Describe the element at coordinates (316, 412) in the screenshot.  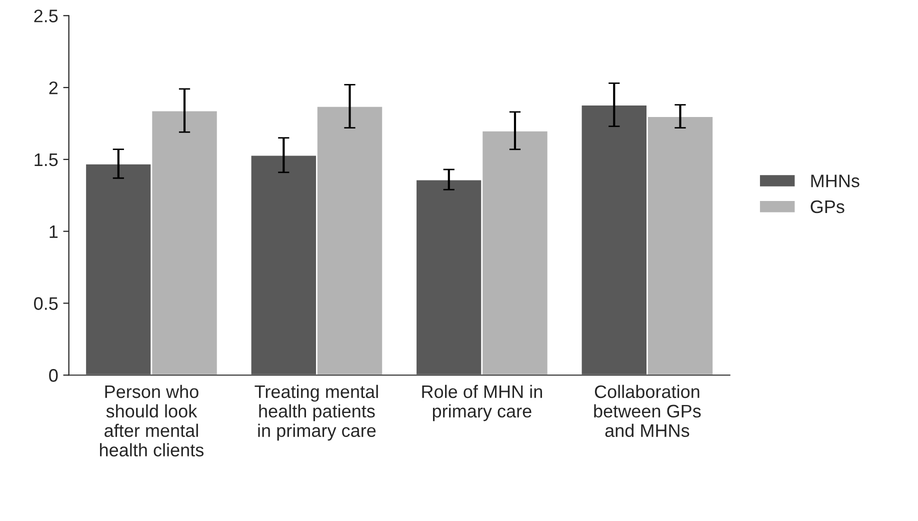
I see `x-tick-label: Treating mental health patients in primary care` at that location.